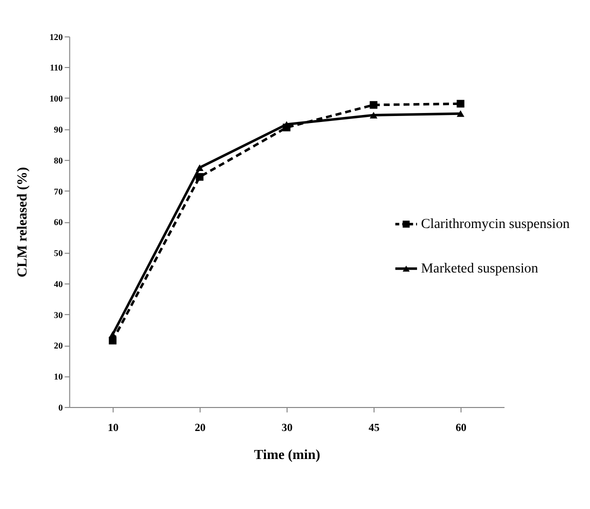  Describe the element at coordinates (59, 191) in the screenshot. I see `y-tick-label: 70` at that location.